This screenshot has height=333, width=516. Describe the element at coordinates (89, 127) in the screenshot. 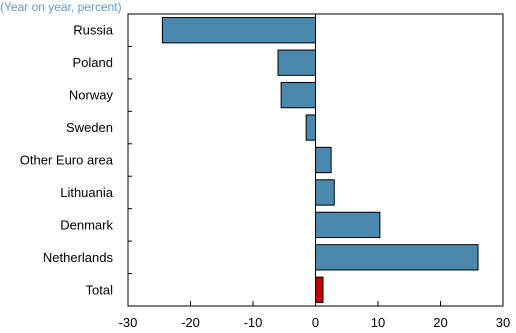

I see `category-label: Sweden` at that location.